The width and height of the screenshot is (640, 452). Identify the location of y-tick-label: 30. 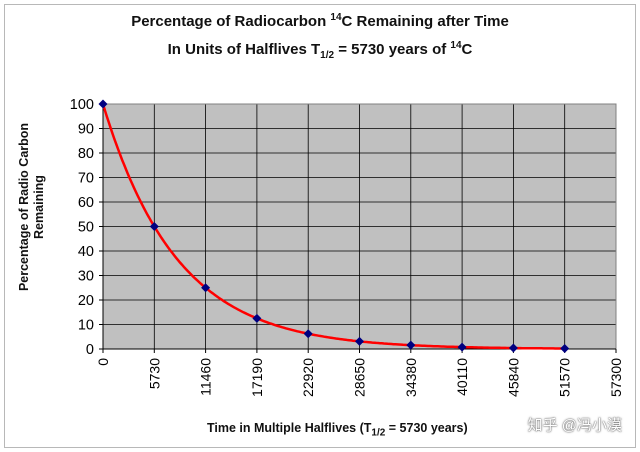
(86, 277).